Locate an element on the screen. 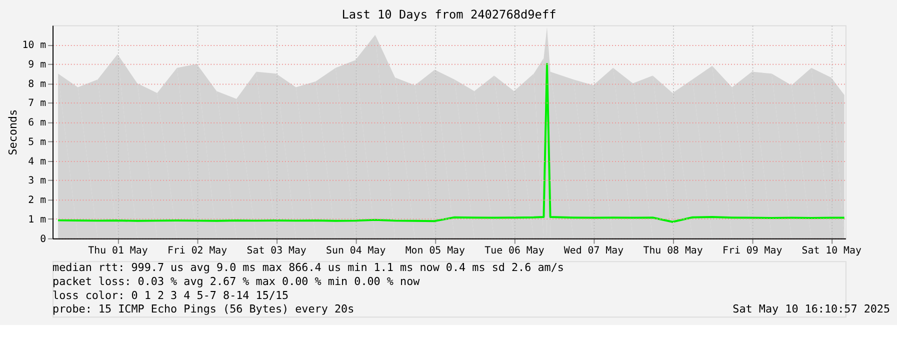  x-tick-label: Sun 04 May is located at coordinates (356, 251).